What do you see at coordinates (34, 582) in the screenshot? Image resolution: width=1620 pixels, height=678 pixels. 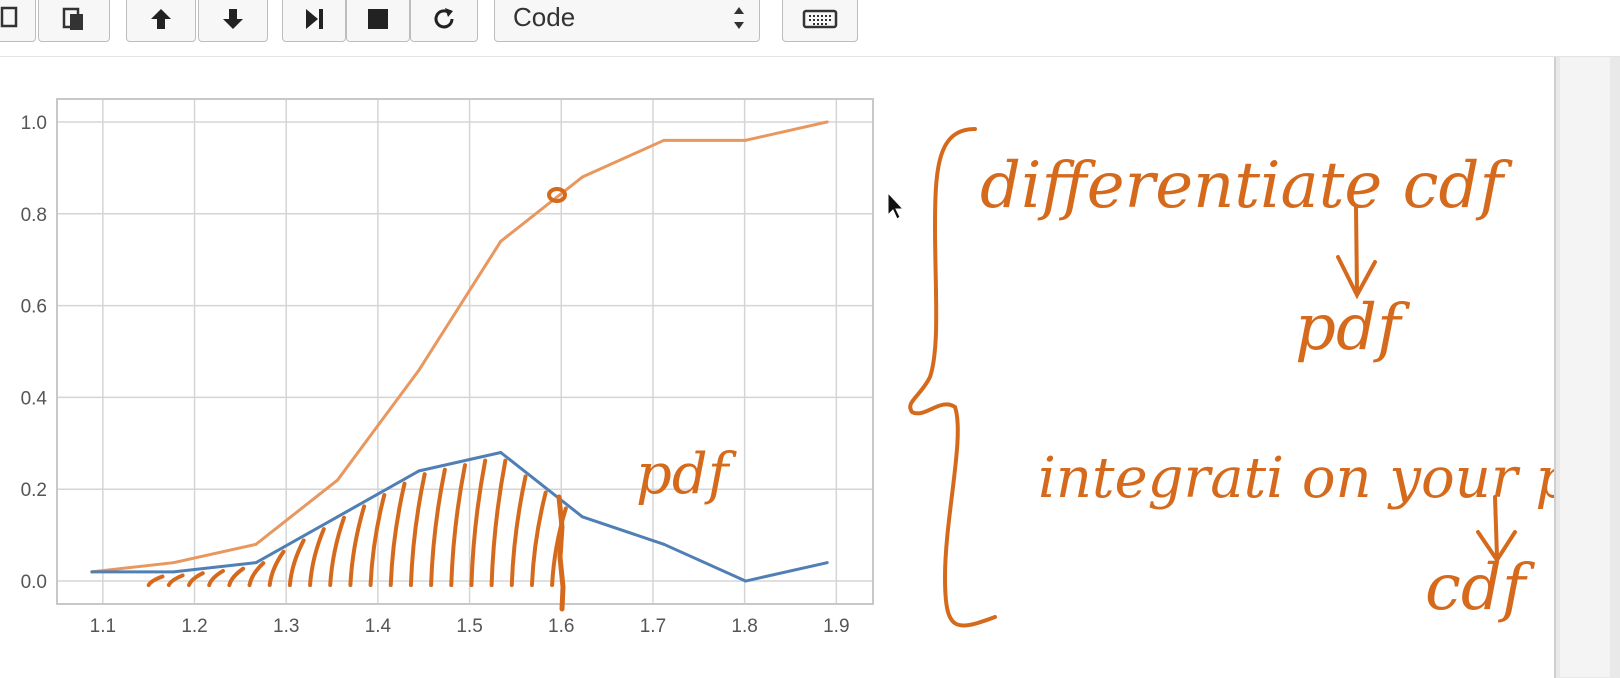 I see `y-tick-label: 0.0` at bounding box center [34, 582].